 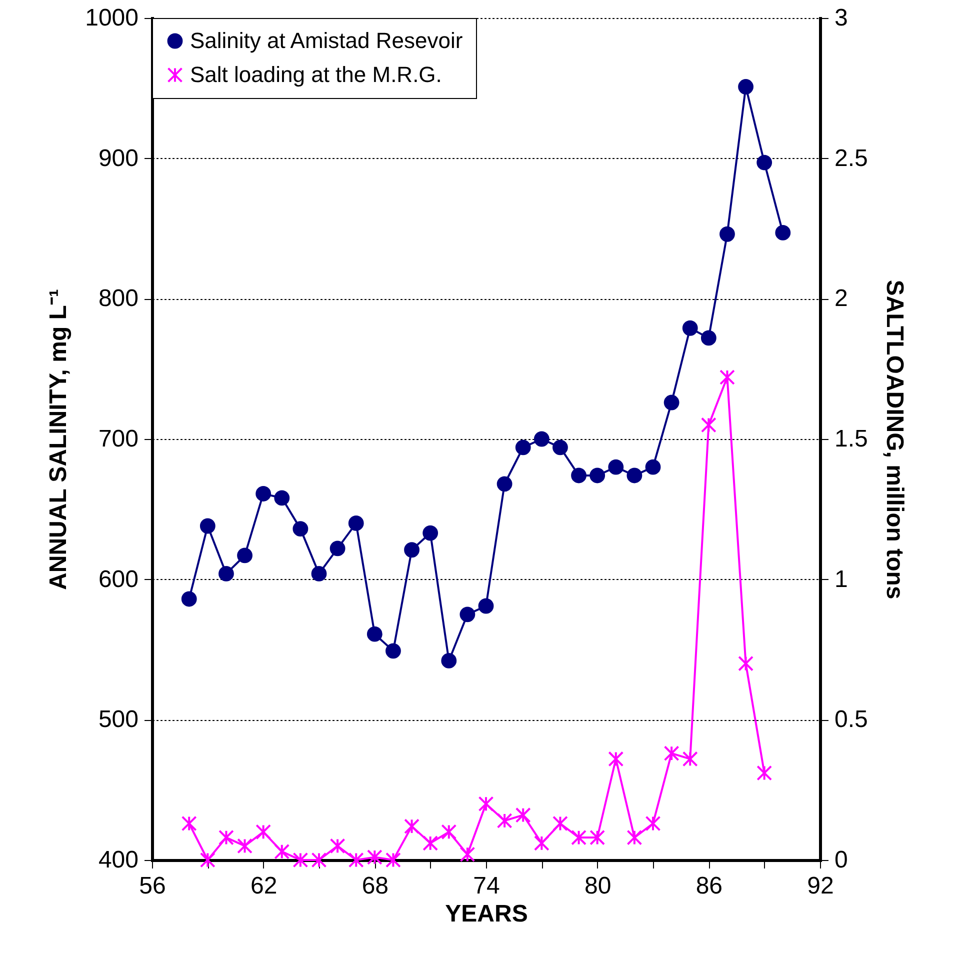 I want to click on legend-label: Salinity at Amistad Resevoir, so click(x=326, y=40).